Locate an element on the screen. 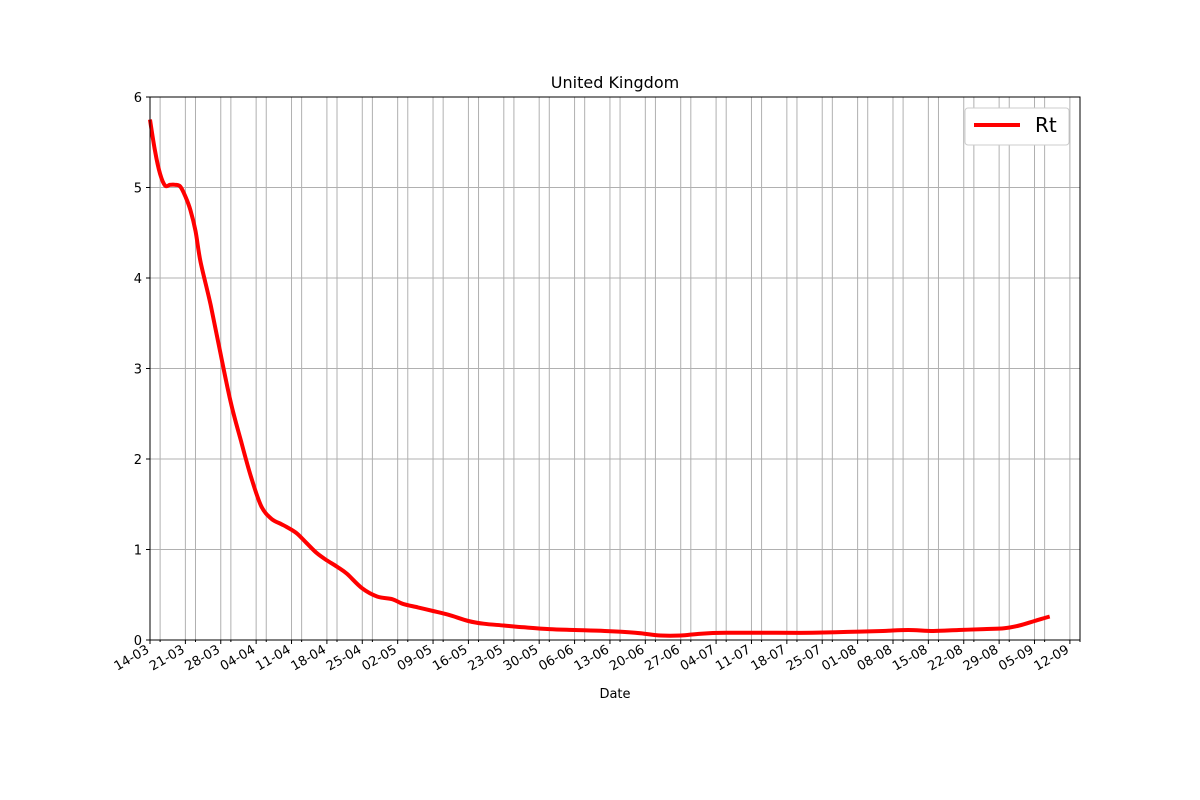 This screenshot has height=800, width=1200. y-tick-label: 6 is located at coordinates (138, 98).